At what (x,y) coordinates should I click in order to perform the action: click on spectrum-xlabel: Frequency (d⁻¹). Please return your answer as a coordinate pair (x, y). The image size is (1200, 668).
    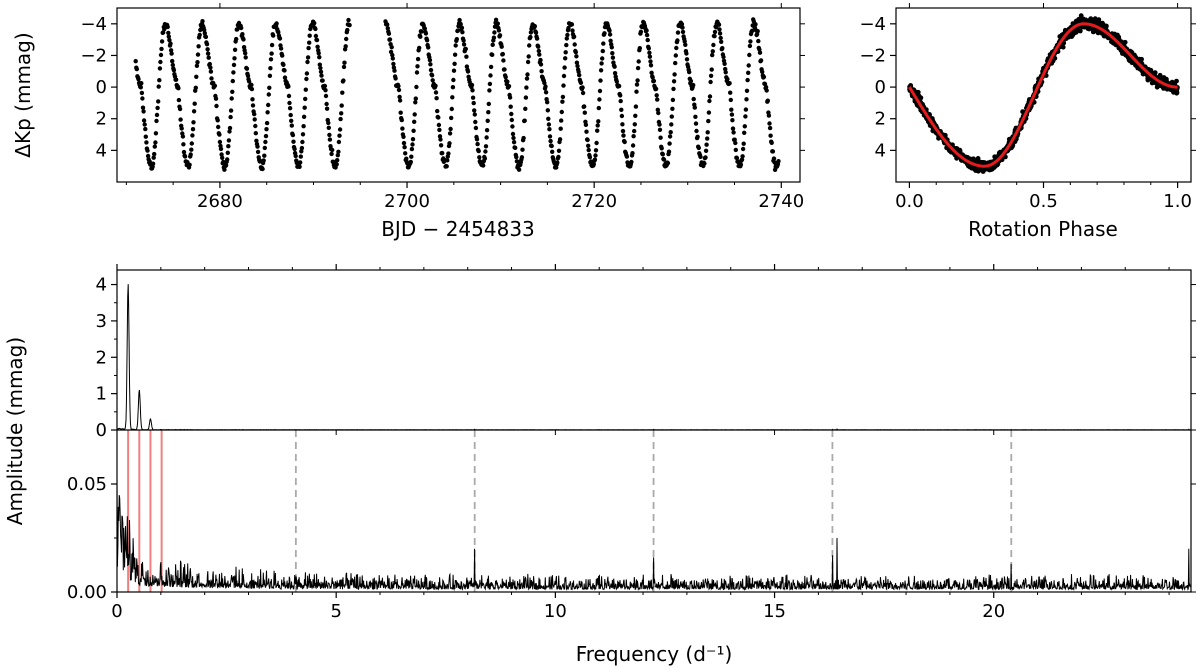
    Looking at the image, I should click on (654, 654).